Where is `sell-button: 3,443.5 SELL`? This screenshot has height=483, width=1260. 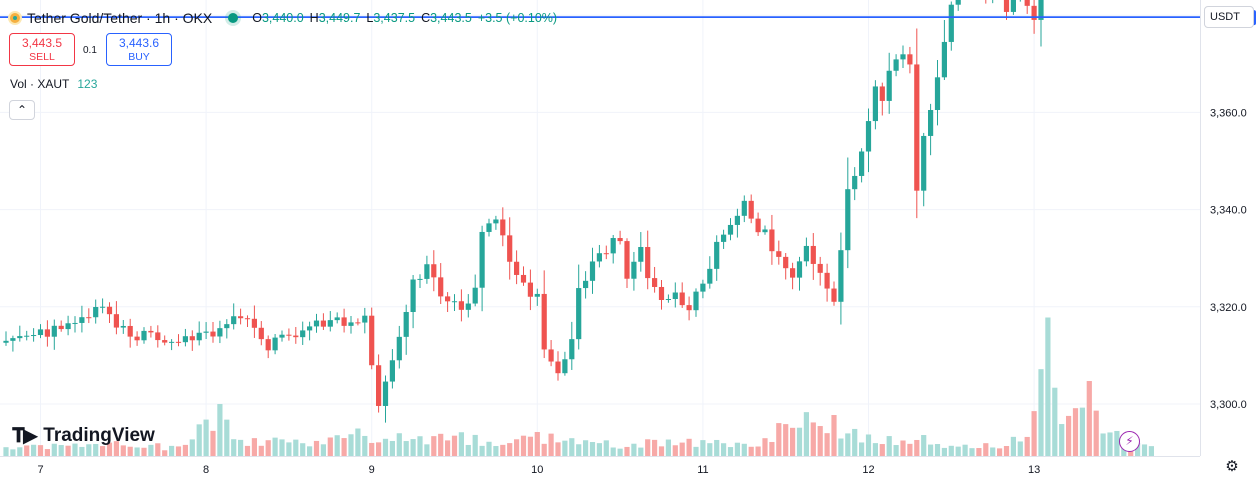 sell-button: 3,443.5 SELL is located at coordinates (42, 49).